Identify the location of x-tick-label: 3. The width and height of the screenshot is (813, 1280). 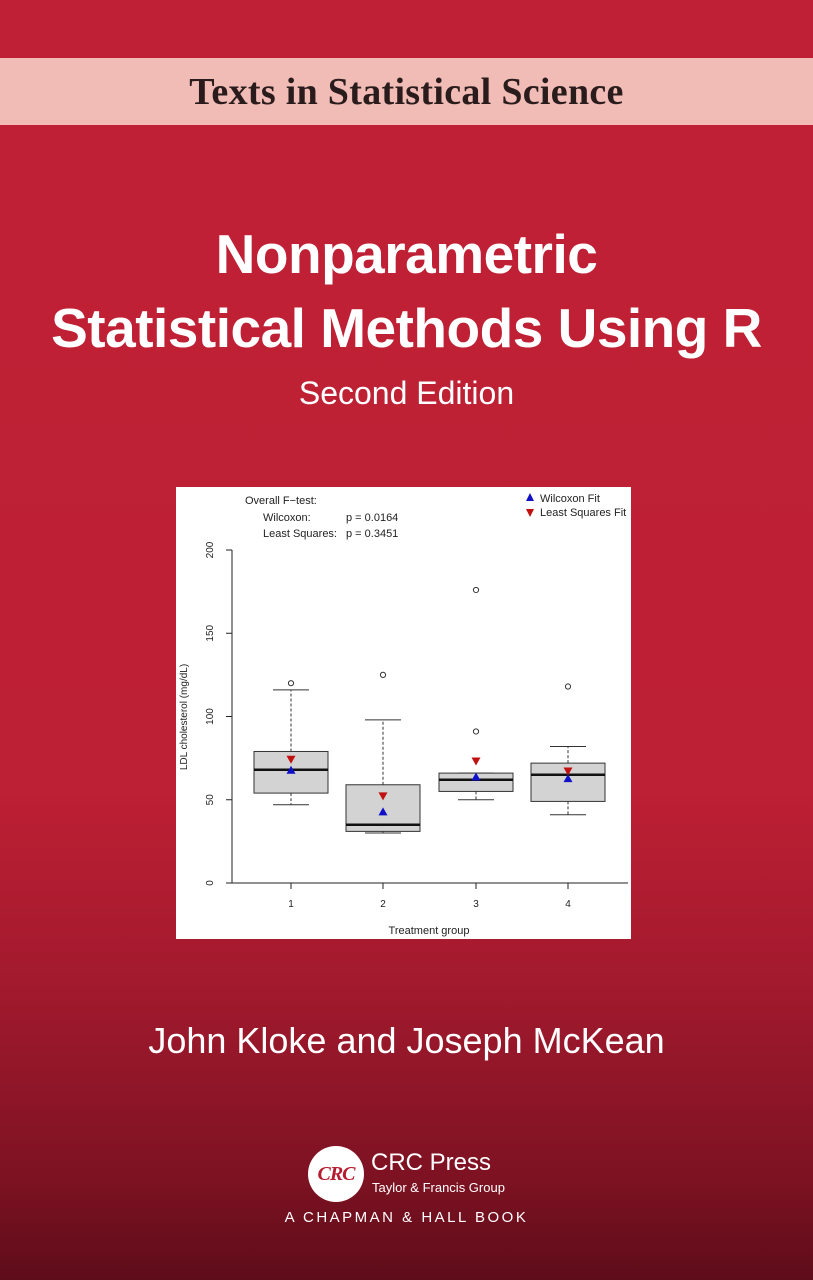
(476, 904).